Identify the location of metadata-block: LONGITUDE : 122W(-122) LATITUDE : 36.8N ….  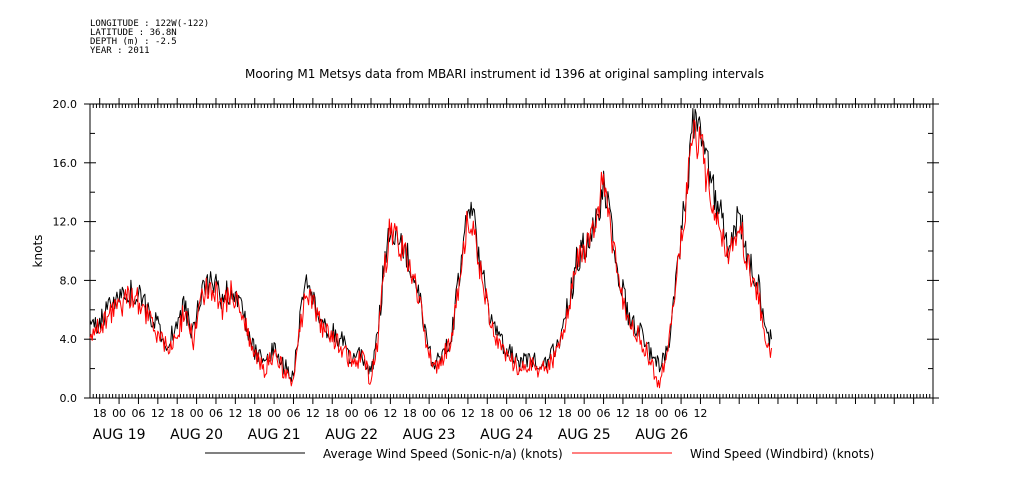
(149, 38).